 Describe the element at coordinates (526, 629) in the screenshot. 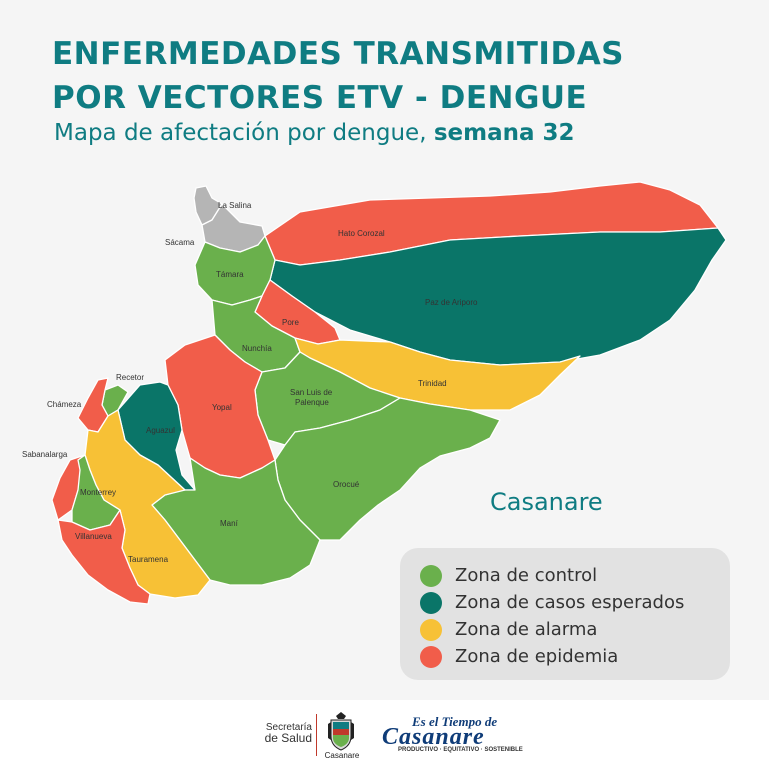

I see `legend-label-alarma: Zona de alarma` at that location.